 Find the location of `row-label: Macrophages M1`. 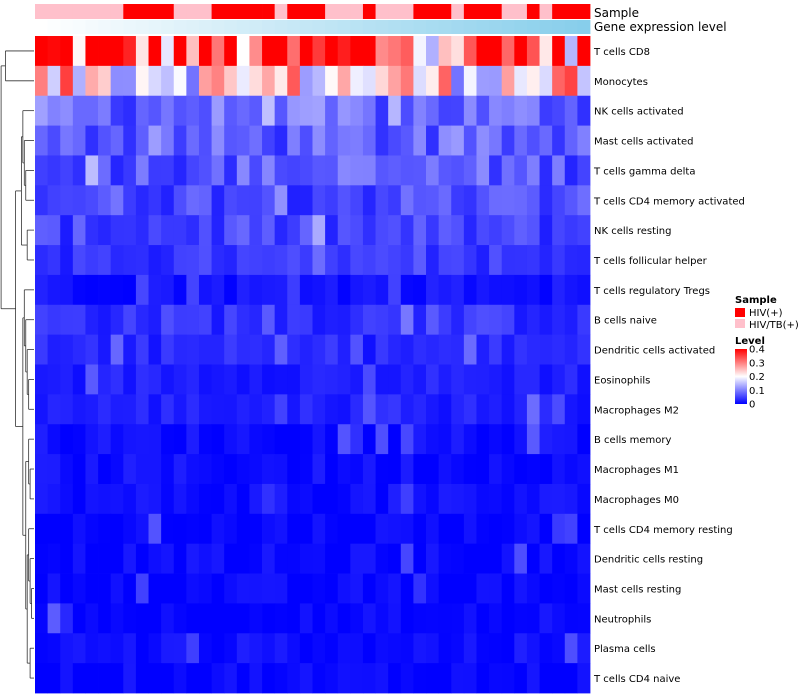

row-label: Macrophages M1 is located at coordinates (636, 470).